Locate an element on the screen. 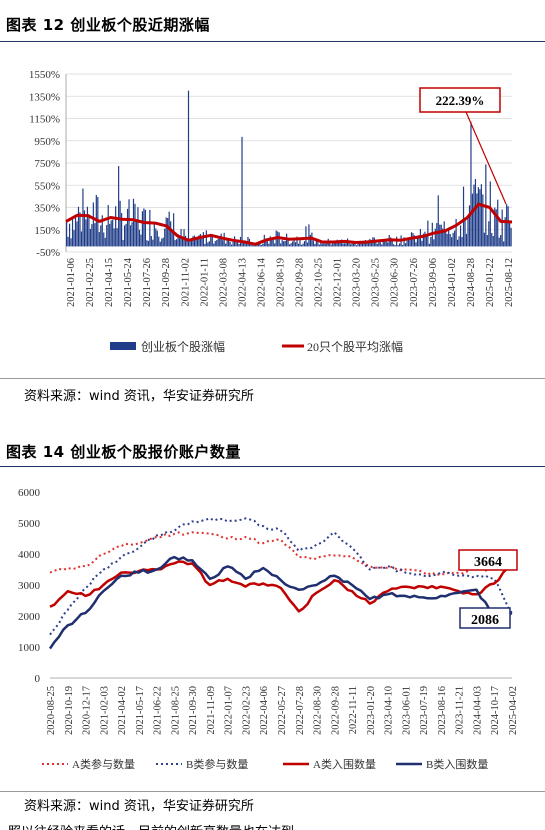 The height and width of the screenshot is (830, 545). trailing-body-text: 照以往经验来看的话，目前的创新高数量也在达到 is located at coordinates (272, 824).